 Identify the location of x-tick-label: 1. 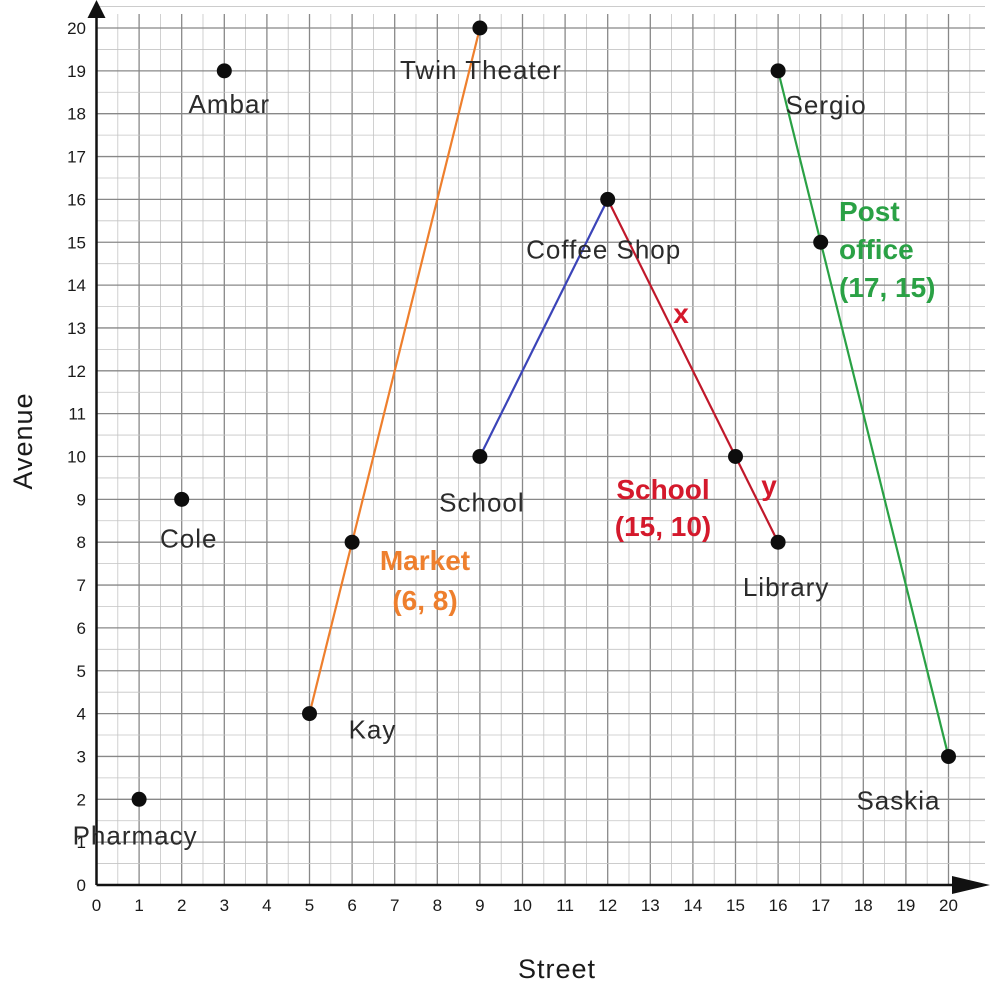
(138, 905).